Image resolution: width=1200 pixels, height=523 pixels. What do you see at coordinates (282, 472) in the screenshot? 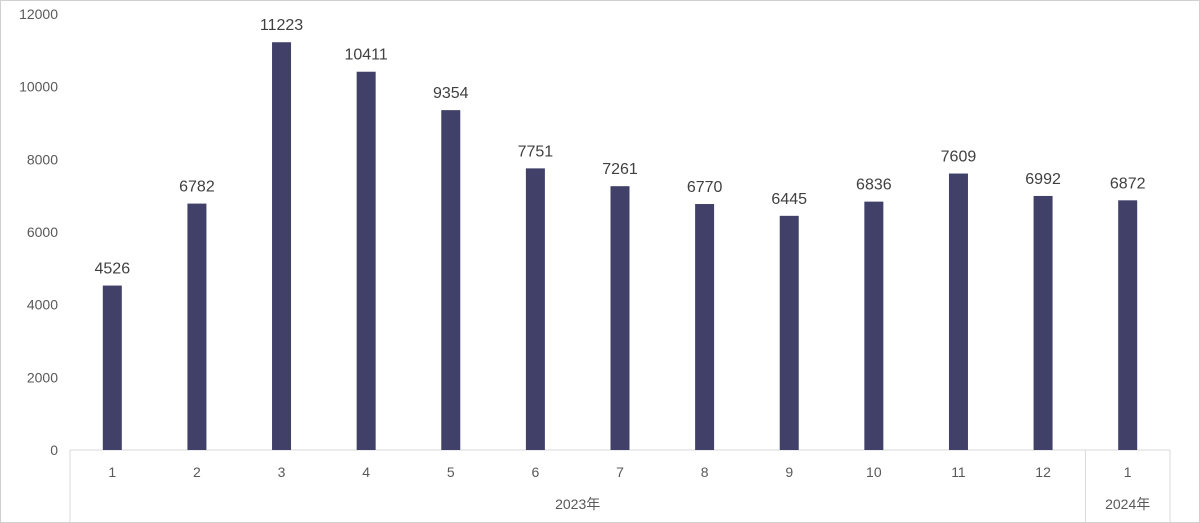
I see `x-tick-label: 3` at bounding box center [282, 472].